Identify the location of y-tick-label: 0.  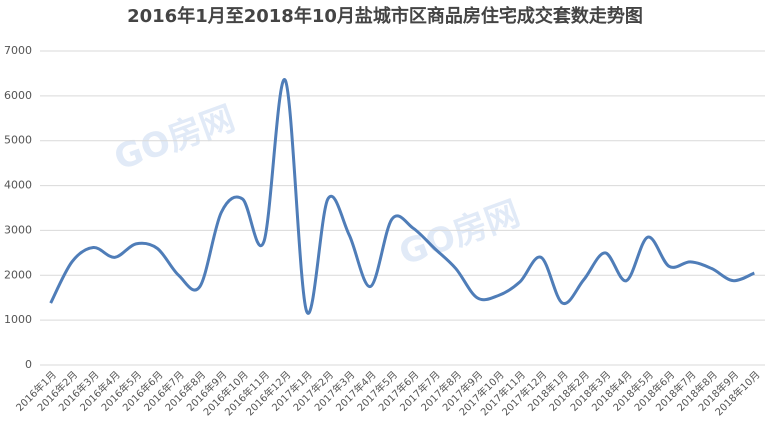
(28, 364).